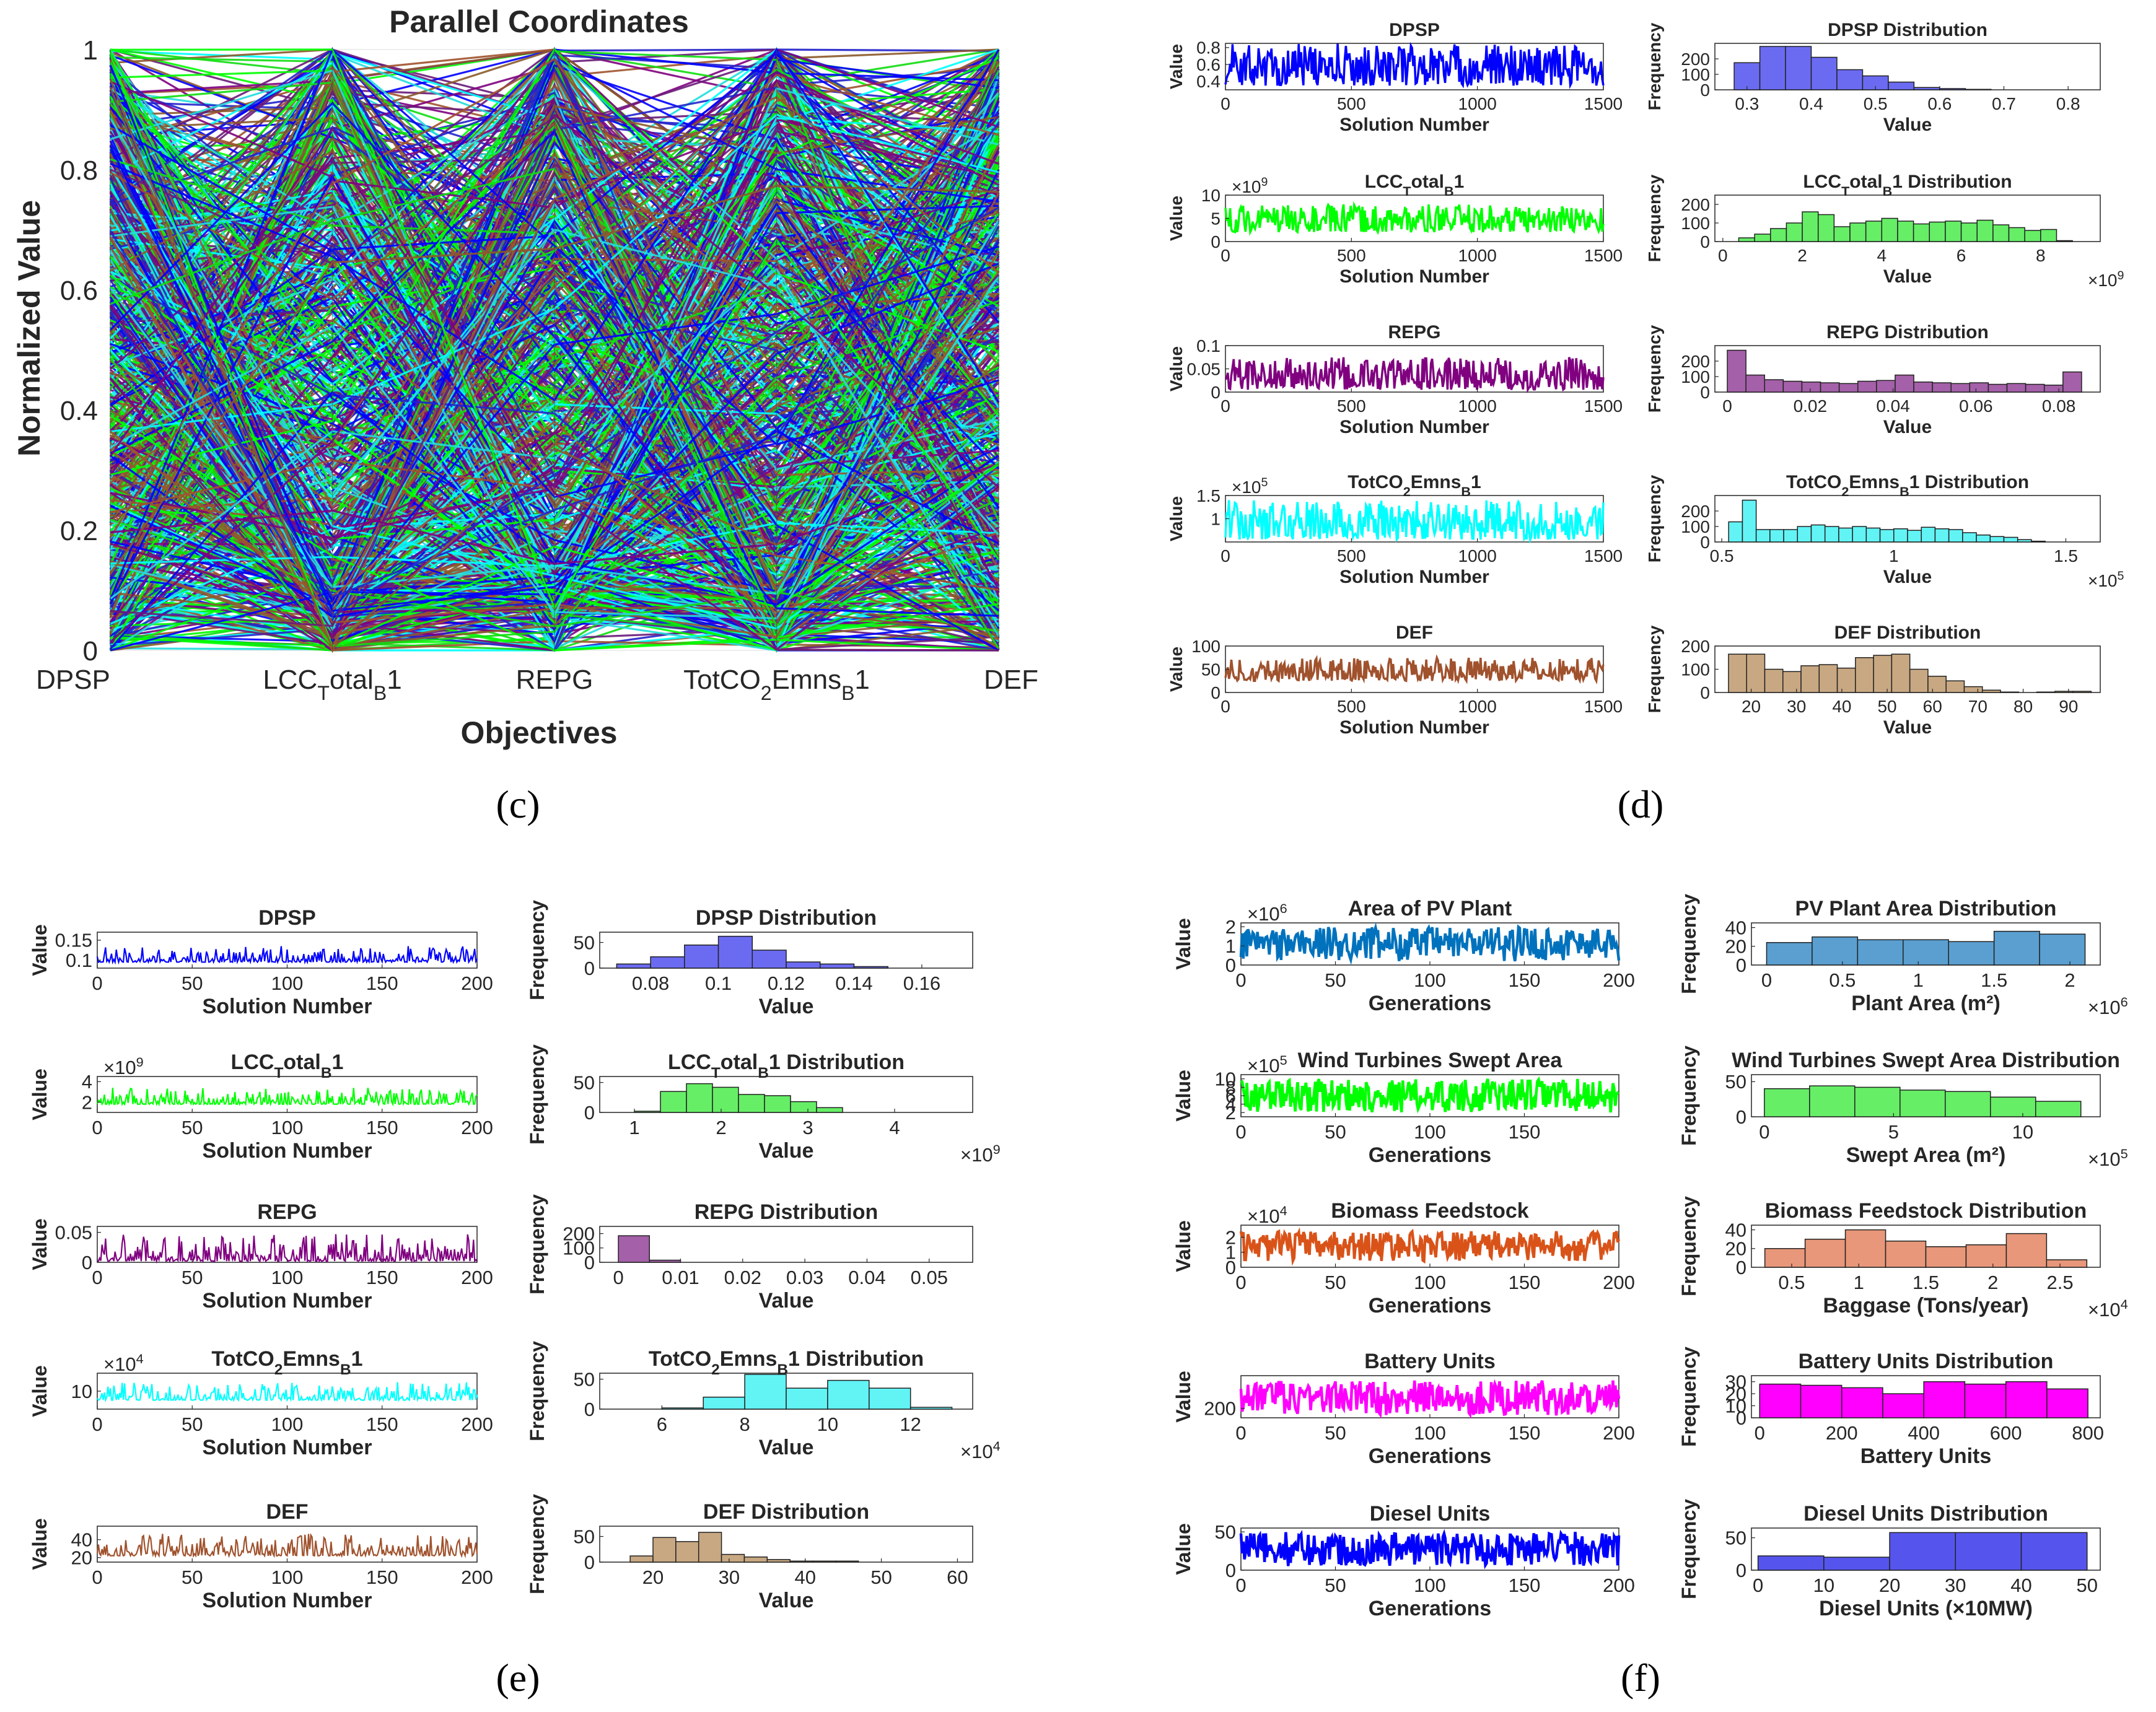 The image size is (2156, 1712). I want to click on x-tick-label: 1.5, so click(1994, 980).